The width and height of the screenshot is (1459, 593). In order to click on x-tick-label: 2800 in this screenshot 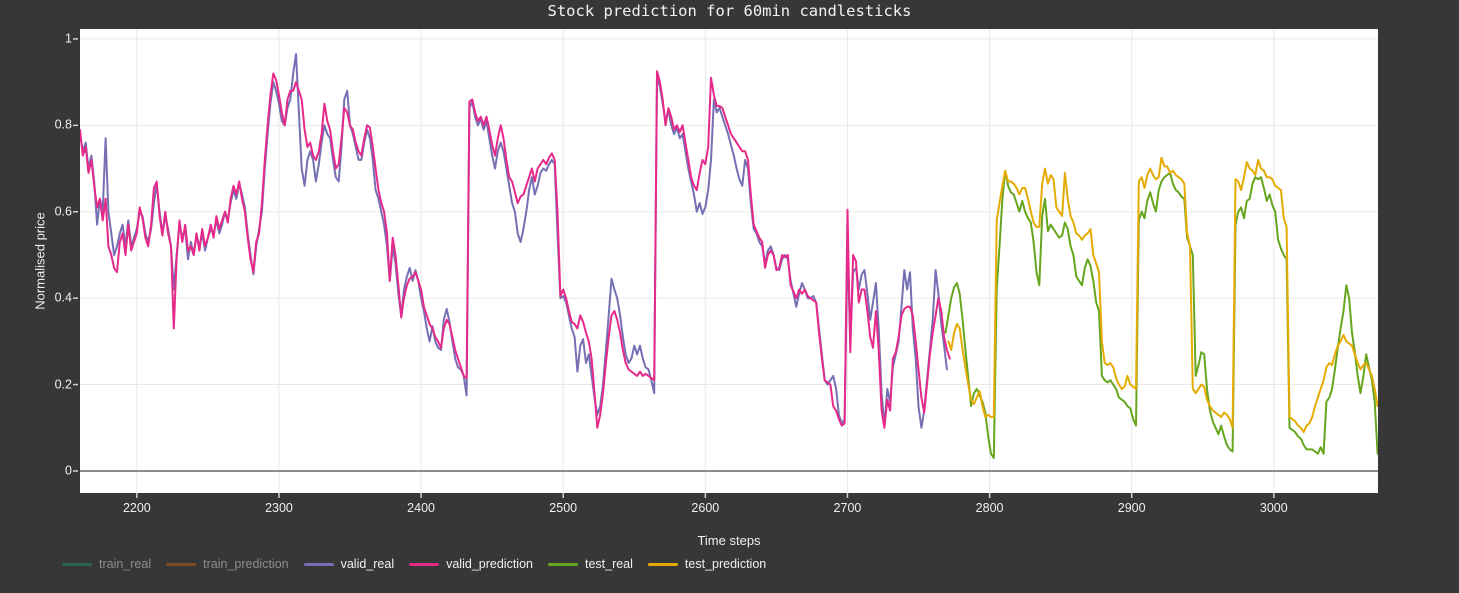, I will do `click(989, 508)`.